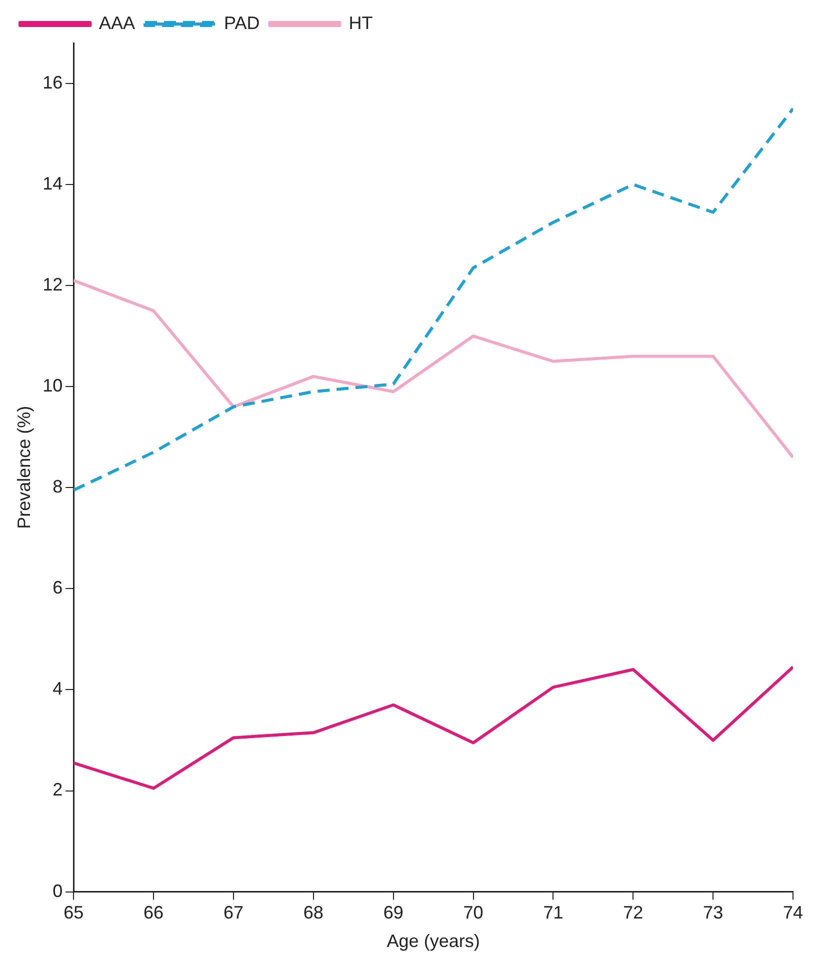  Describe the element at coordinates (57, 890) in the screenshot. I see `y-tick-label: 0` at that location.